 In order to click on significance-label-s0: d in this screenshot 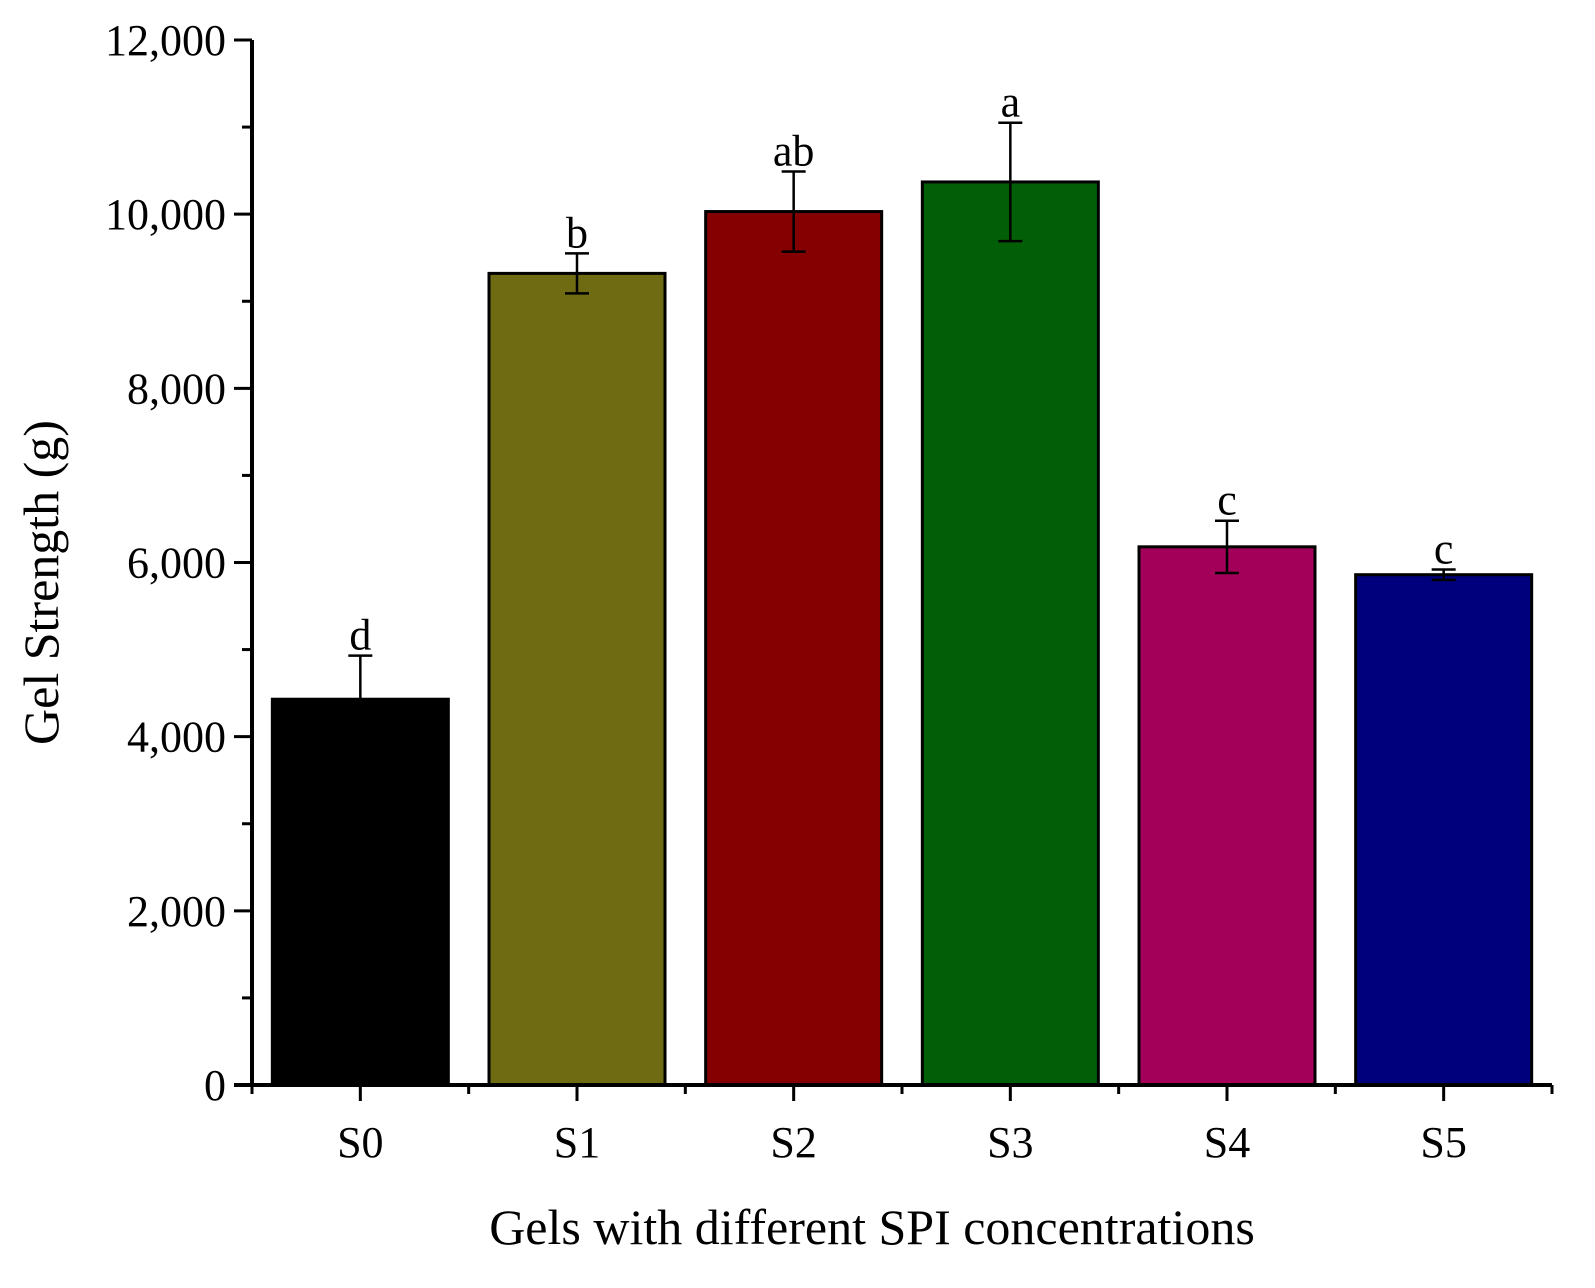, I will do `click(360, 635)`.